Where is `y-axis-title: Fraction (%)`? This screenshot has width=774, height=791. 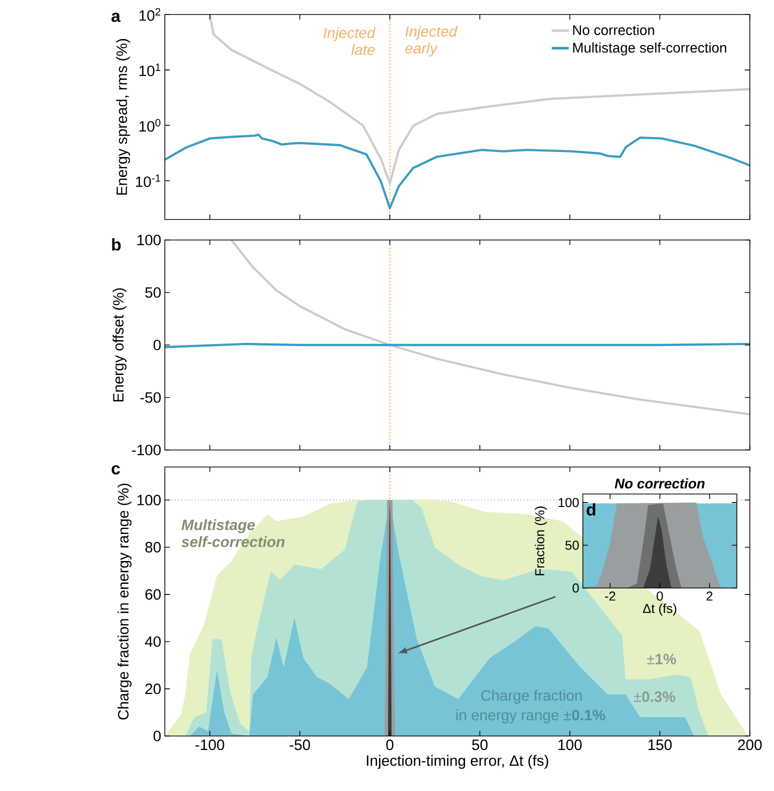
y-axis-title: Fraction (%) is located at coordinates (540, 541).